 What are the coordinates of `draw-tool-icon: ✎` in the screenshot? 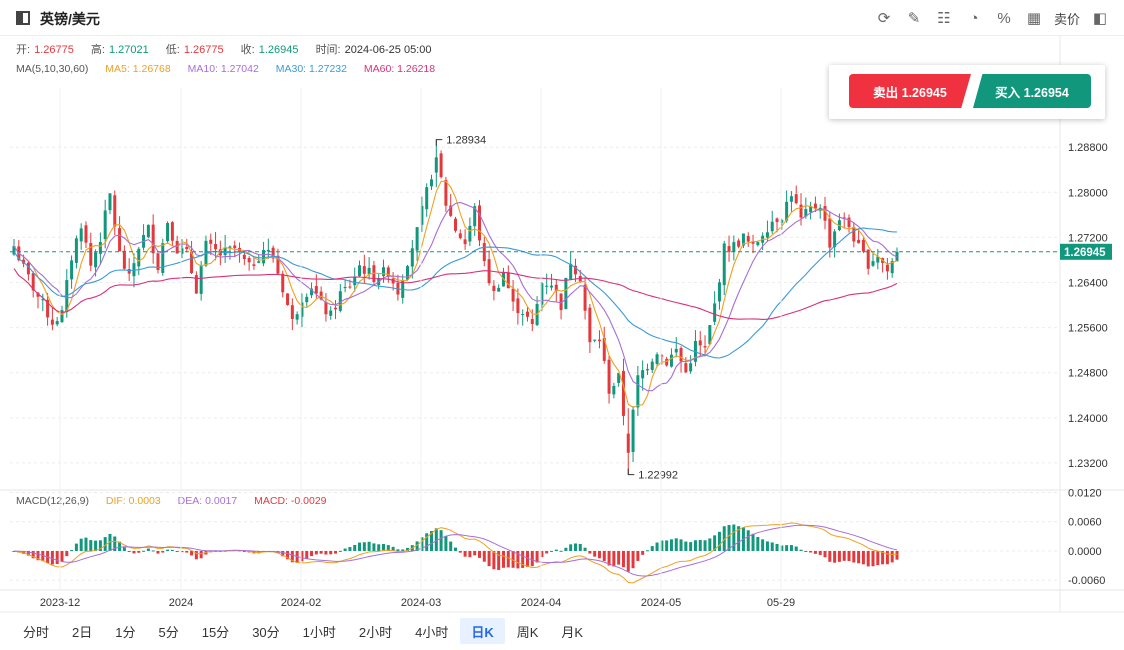 It's located at (914, 18).